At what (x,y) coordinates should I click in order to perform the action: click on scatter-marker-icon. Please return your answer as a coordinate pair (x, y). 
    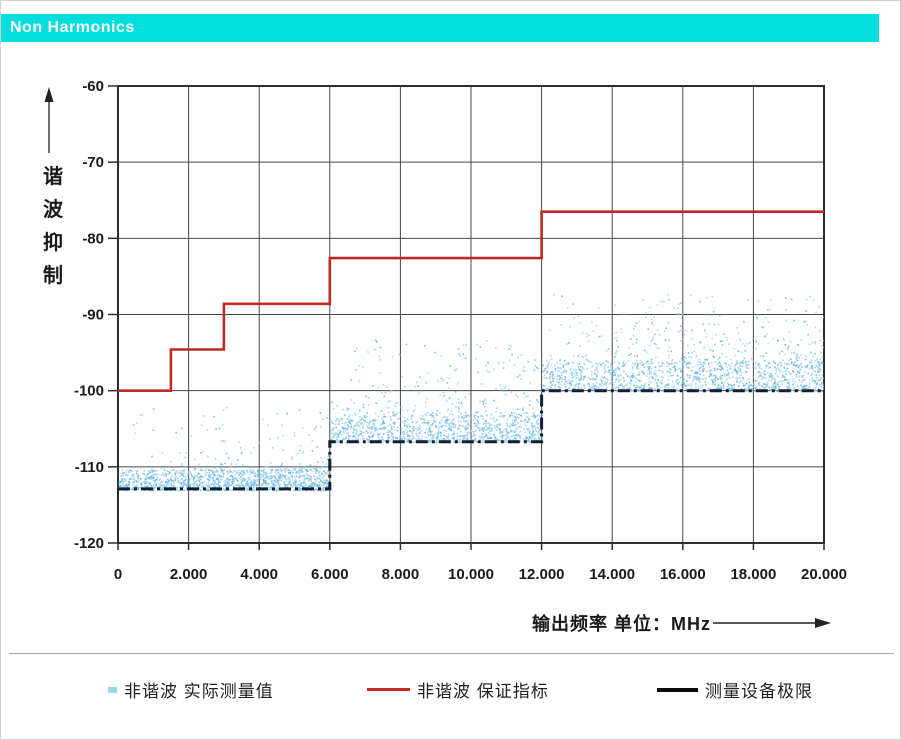
    Looking at the image, I should click on (112, 689).